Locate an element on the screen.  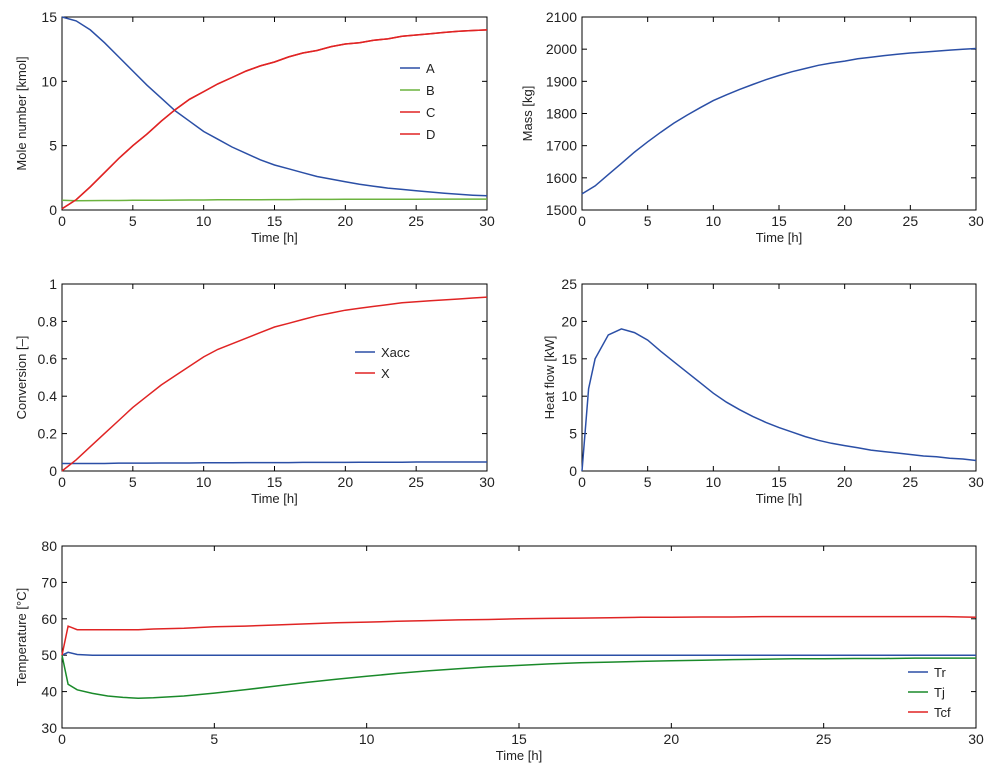
y-tick-label: 60 is located at coordinates (49, 619).